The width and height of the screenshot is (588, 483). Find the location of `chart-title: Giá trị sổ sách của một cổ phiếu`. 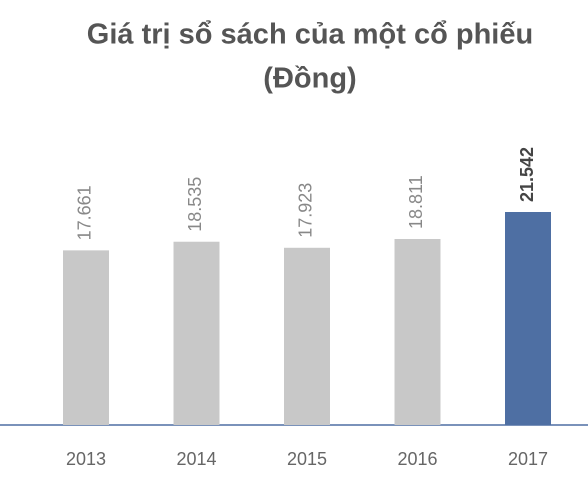

chart-title: Giá trị sổ sách của một cổ phiếu is located at coordinates (310, 35).